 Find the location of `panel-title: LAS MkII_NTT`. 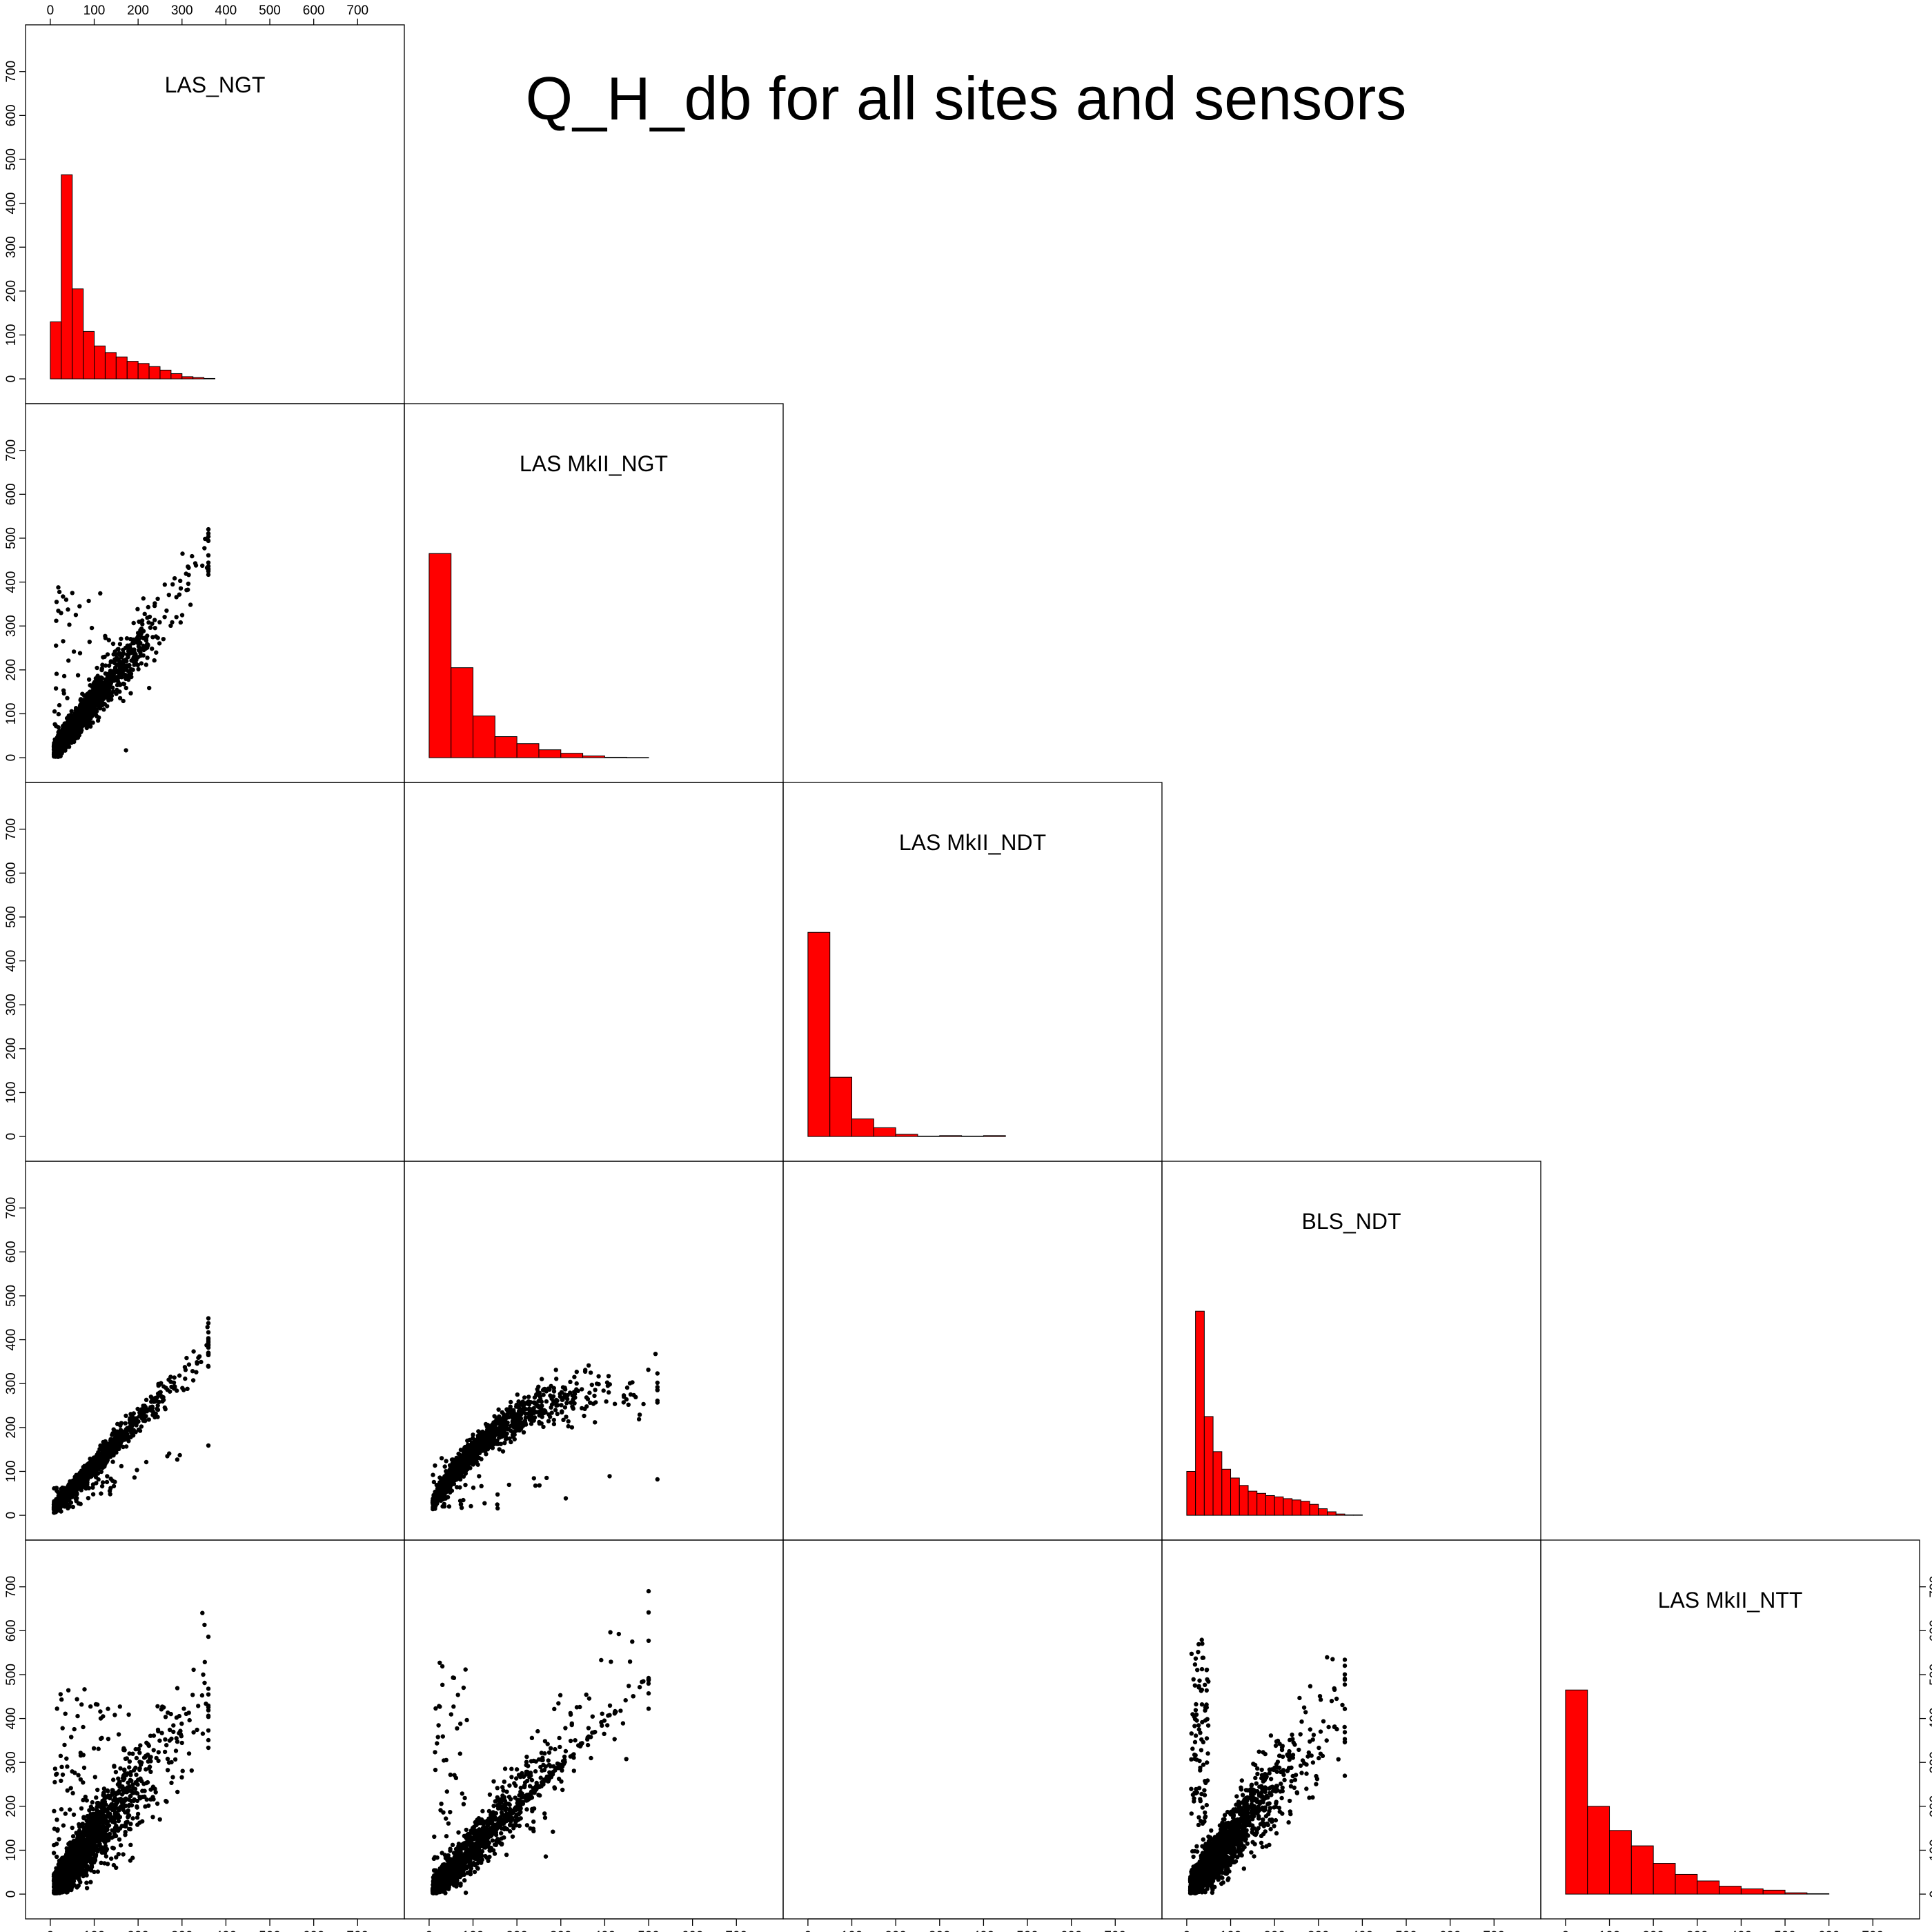

panel-title: LAS MkII_NTT is located at coordinates (1730, 1600).